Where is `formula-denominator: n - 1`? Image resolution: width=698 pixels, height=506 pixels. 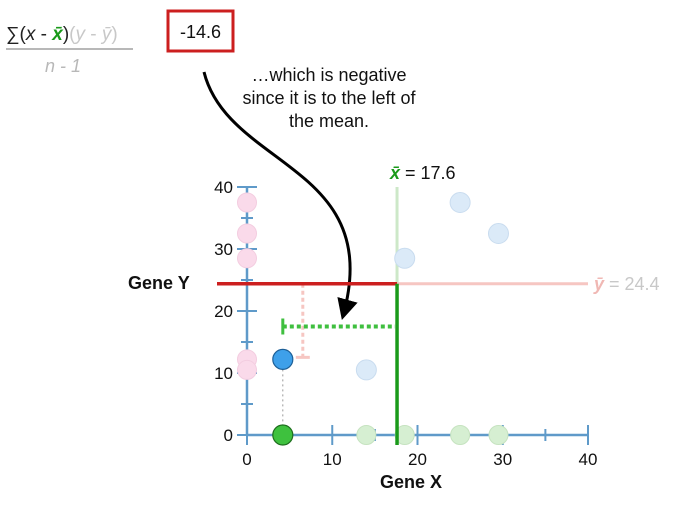
formula-denominator: n - 1 is located at coordinates (63, 66).